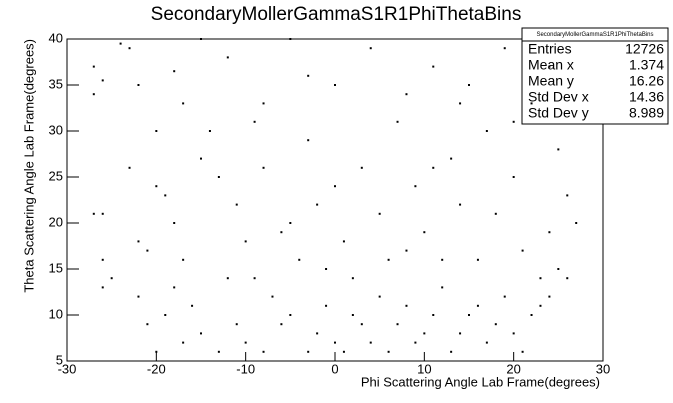  Describe the element at coordinates (56, 129) in the screenshot. I see `y-tick-label: 30` at that location.